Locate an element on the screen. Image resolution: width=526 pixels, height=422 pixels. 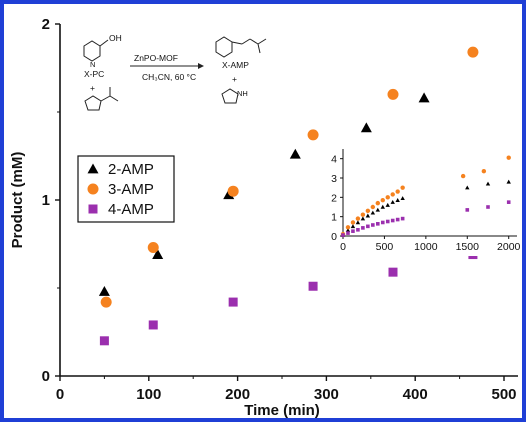
ring-nitrogen-label: N is located at coordinates (92, 64).